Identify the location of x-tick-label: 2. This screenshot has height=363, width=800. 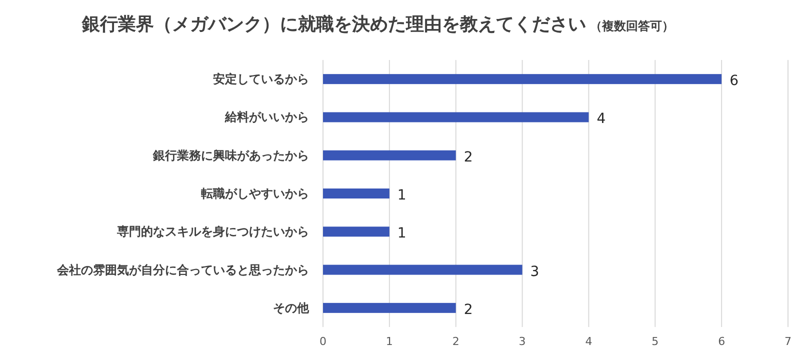
(456, 341).